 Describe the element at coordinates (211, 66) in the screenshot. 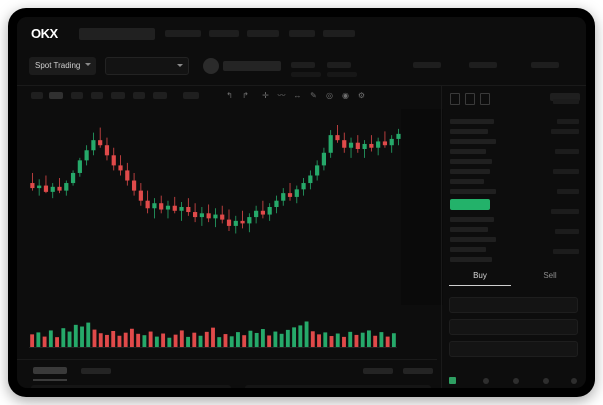

I see `coin-avatar` at that location.